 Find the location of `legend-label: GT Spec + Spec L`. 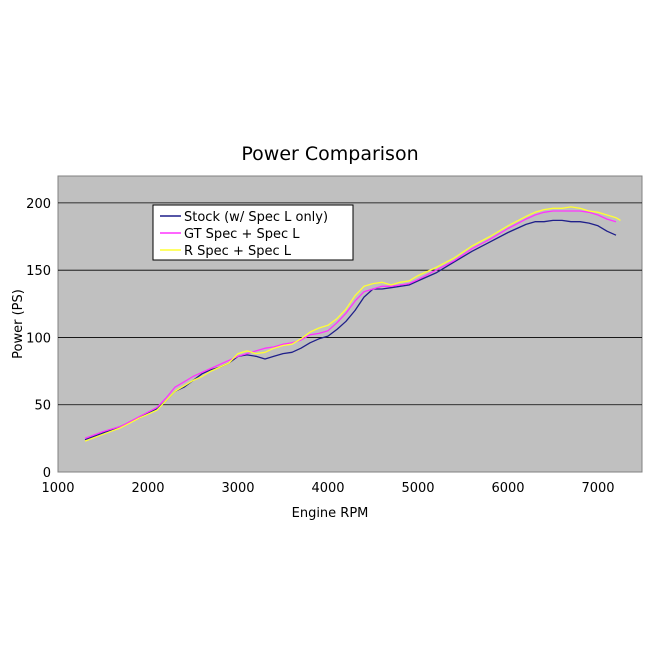

legend-label: GT Spec + Spec L is located at coordinates (242, 234).